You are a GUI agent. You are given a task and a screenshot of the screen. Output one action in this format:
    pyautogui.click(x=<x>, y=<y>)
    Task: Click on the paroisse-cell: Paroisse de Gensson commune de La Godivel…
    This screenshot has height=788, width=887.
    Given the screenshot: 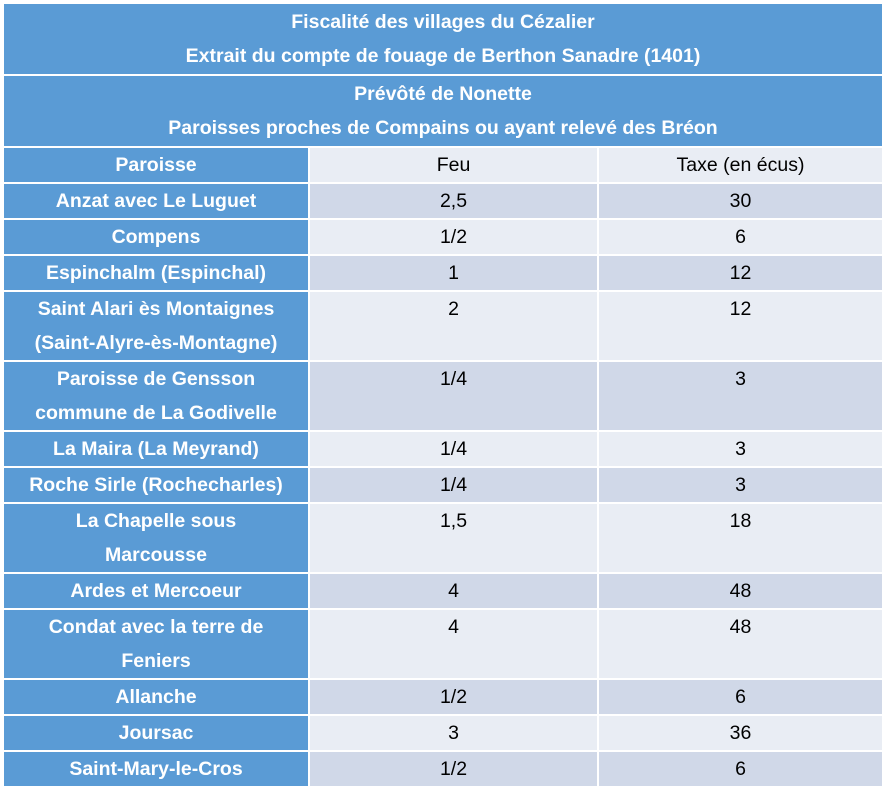 What is the action you would take?
    pyautogui.click(x=156, y=396)
    